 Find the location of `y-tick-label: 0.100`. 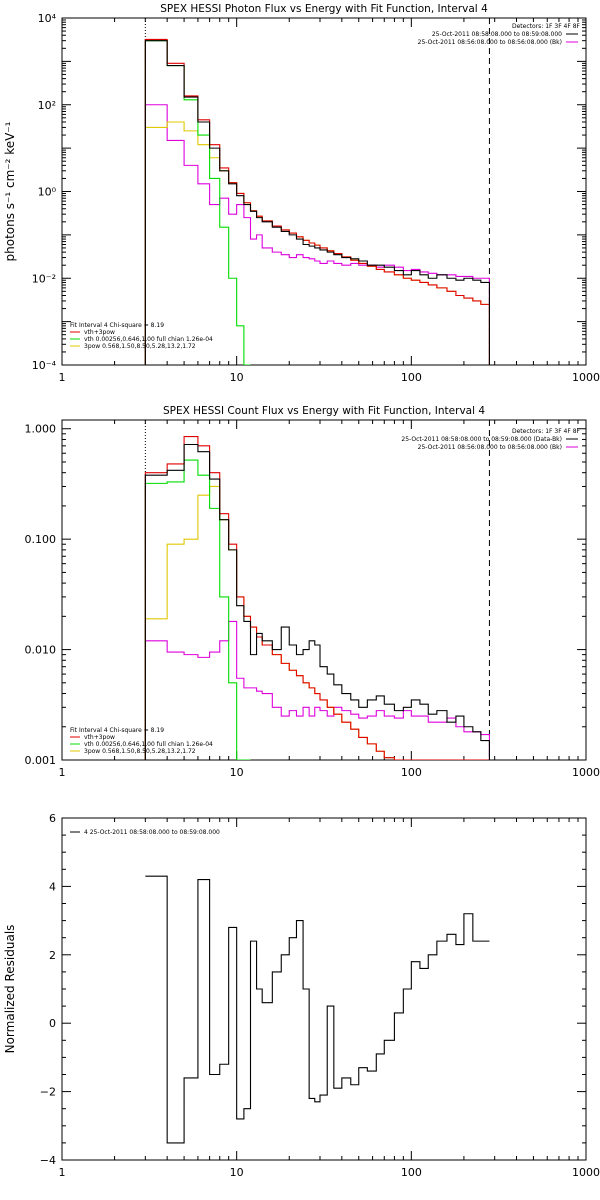

y-tick-label: 0.100 is located at coordinates (41, 539).